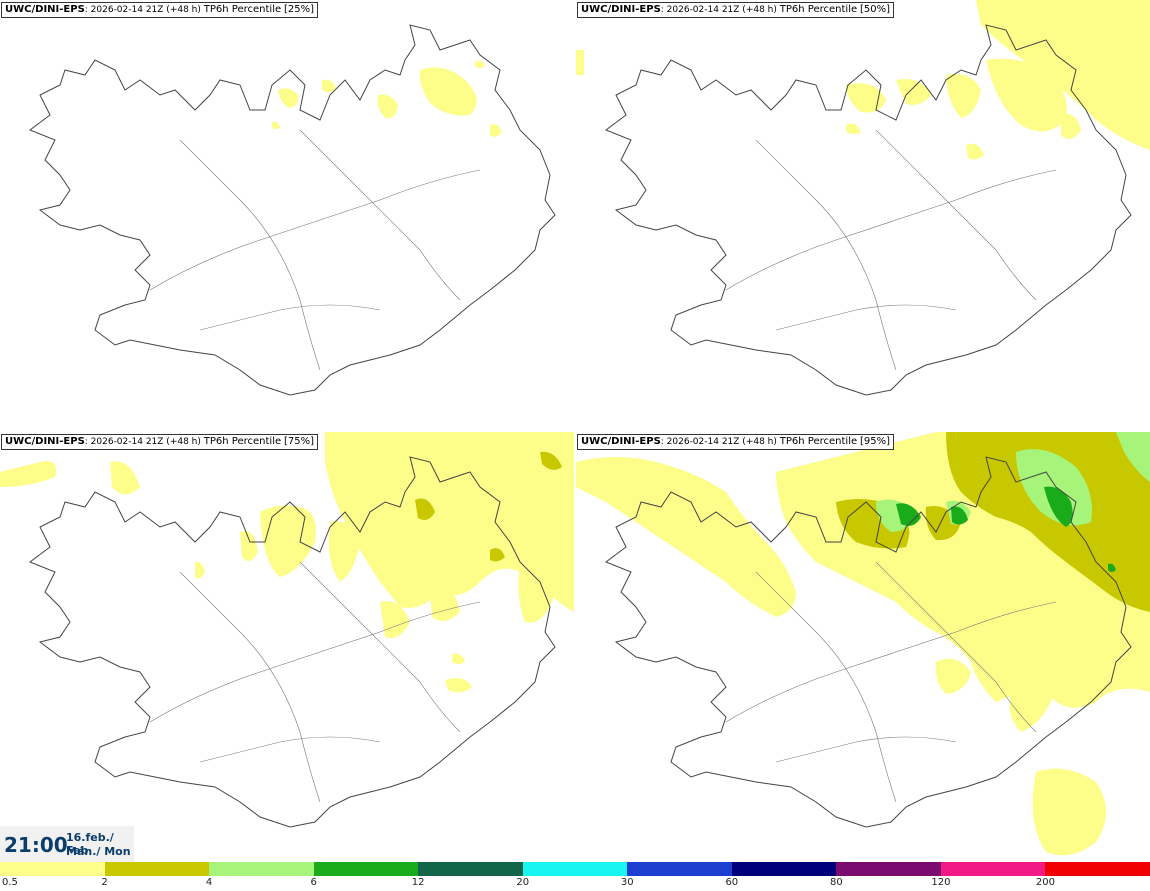 The height and width of the screenshot is (891, 1150). What do you see at coordinates (98, 851) in the screenshot?
I see `valid-day: Mán./ Mon` at bounding box center [98, 851].